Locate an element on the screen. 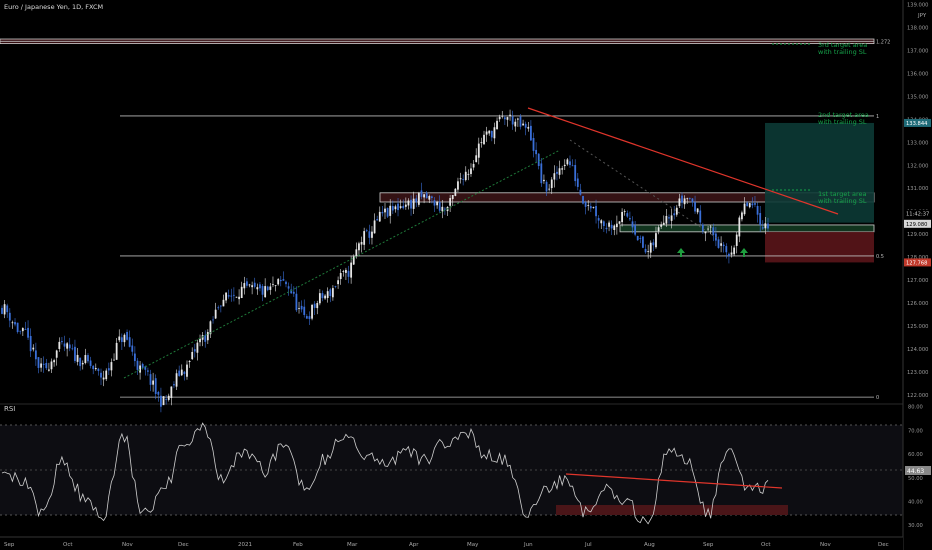  target3-line1: 3rd target area is located at coordinates (842, 45).